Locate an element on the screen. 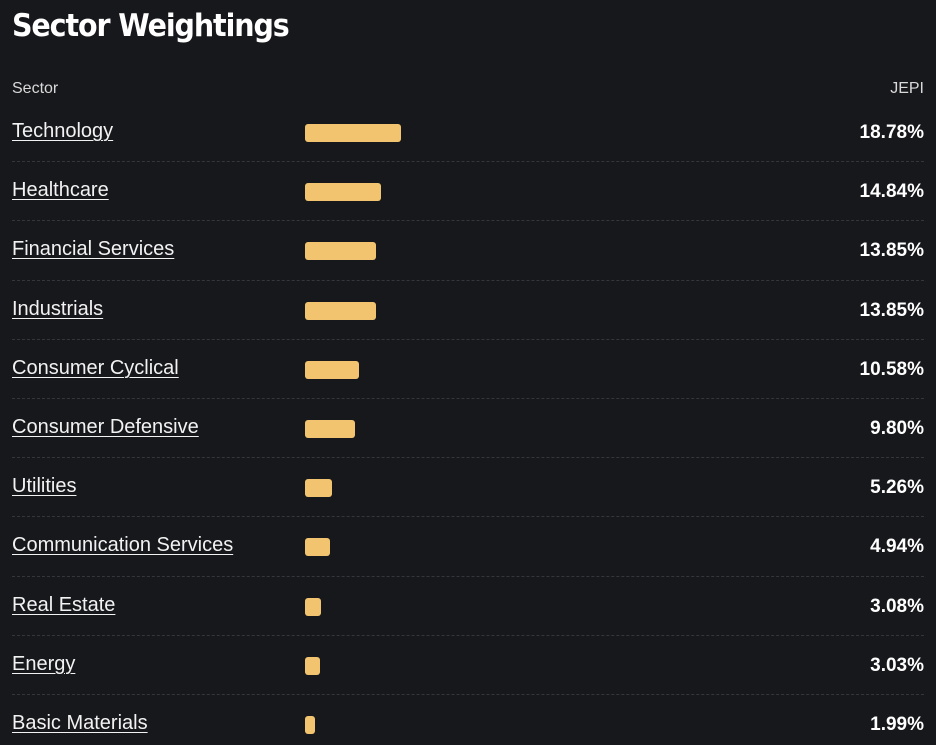  sector-link: Healthcare is located at coordinates (60, 190).